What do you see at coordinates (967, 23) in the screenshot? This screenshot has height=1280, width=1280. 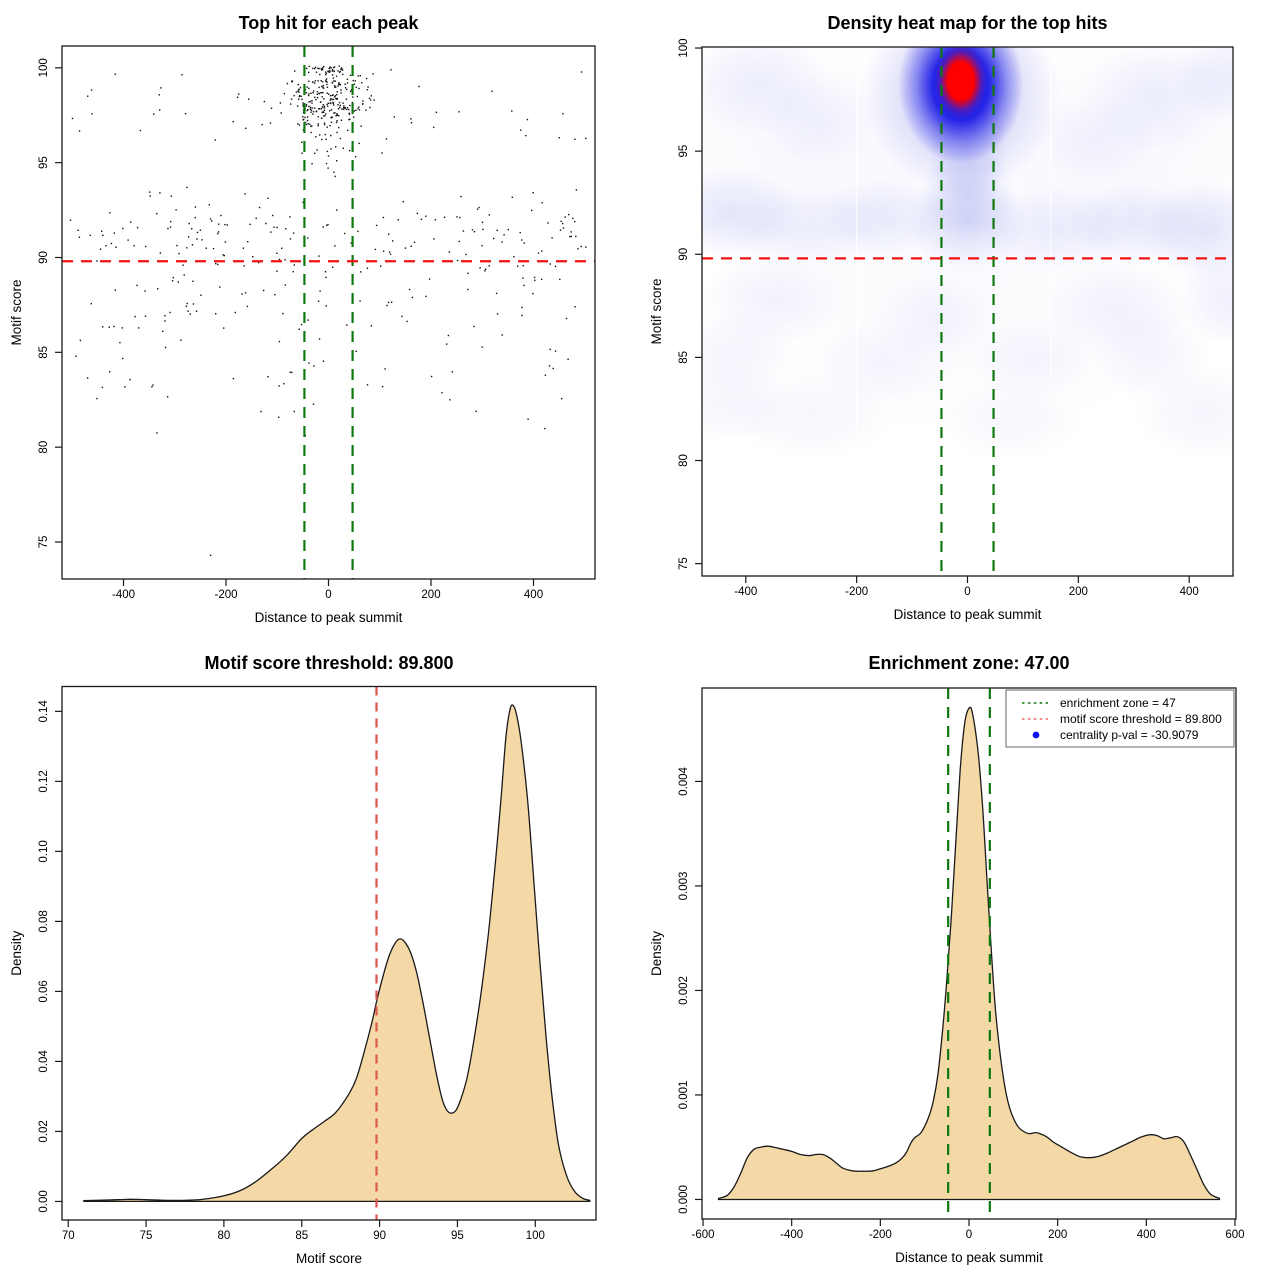 I see `panel-title: Density heat map for the top hits` at bounding box center [967, 23].